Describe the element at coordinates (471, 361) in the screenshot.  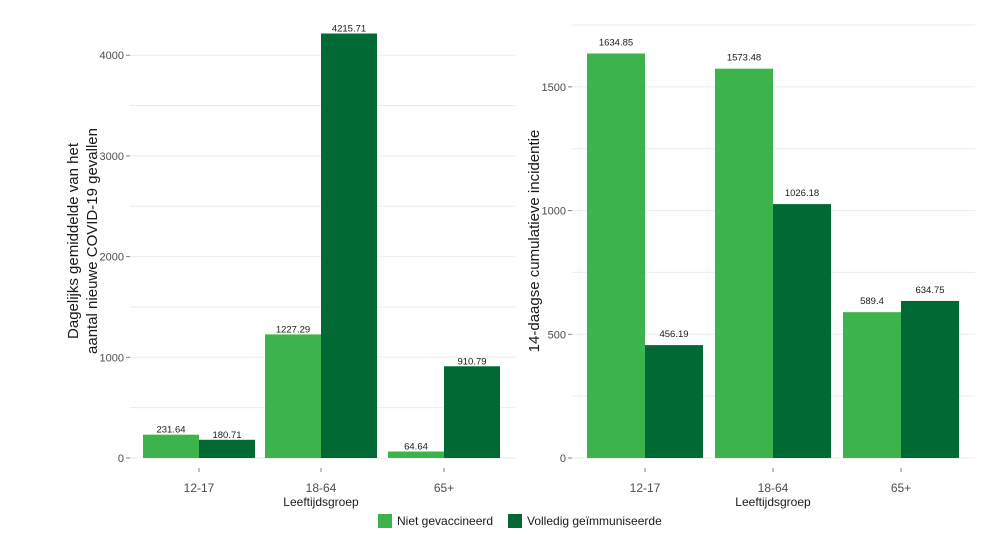
I see `data-label: 910.79` at that location.